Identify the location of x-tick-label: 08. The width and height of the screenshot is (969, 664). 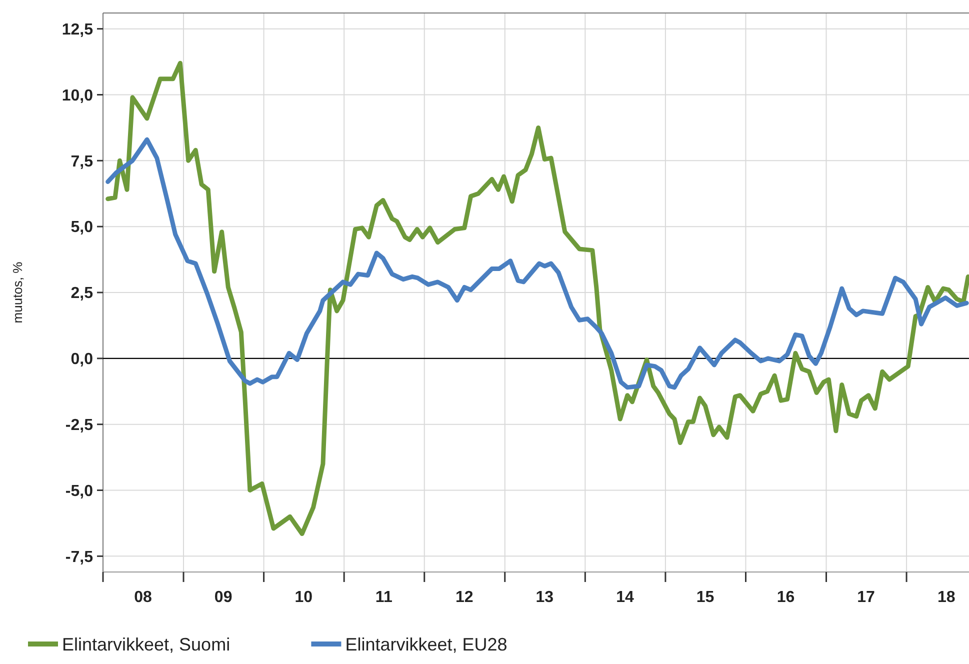
(143, 597).